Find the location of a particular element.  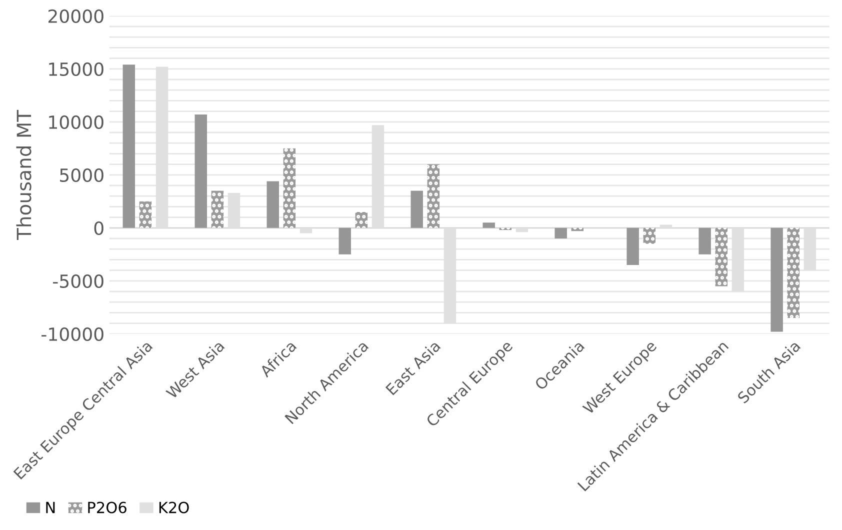

y-tick-label: 0 is located at coordinates (99, 228).